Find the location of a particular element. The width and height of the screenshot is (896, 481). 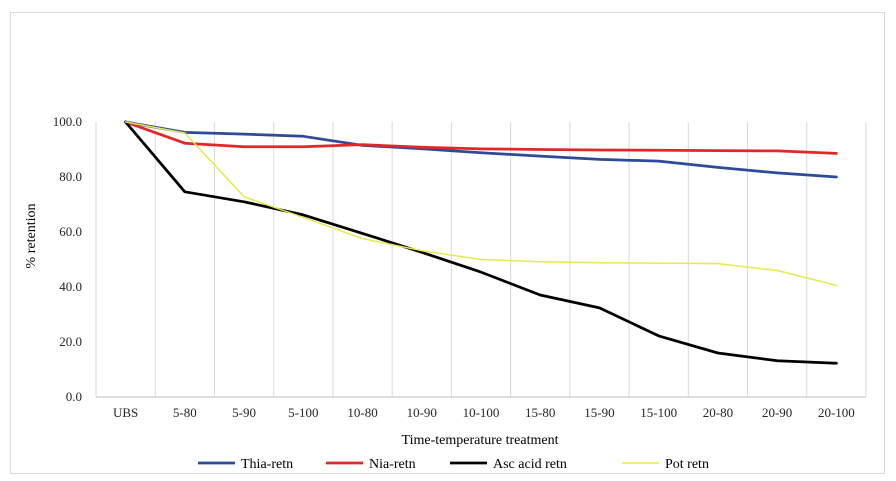

y-axis-title: % retention is located at coordinates (31, 236).